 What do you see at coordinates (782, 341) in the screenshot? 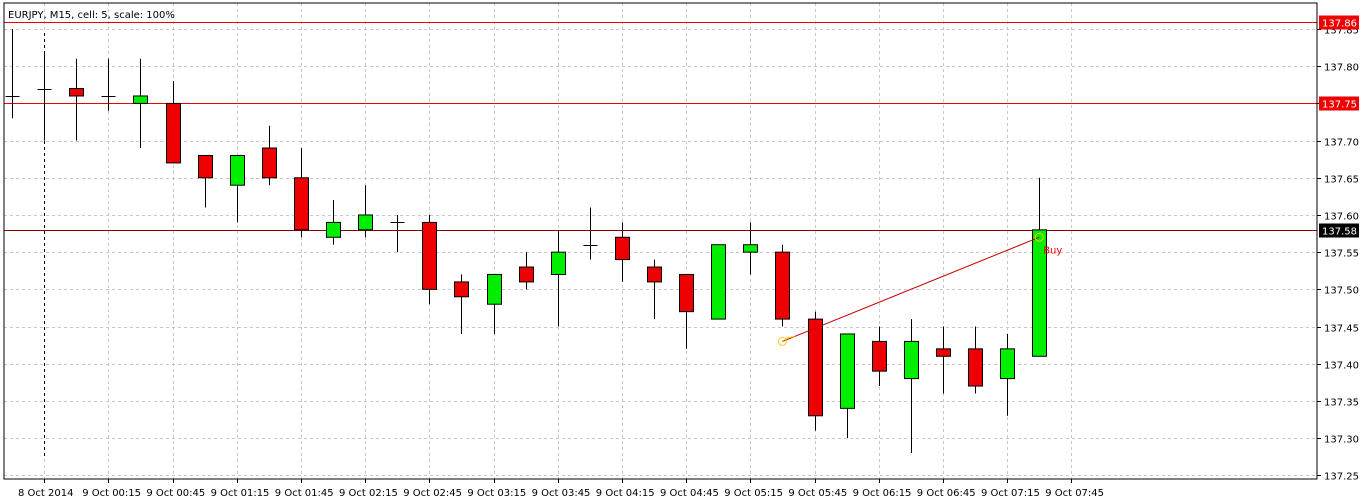
I see `trade-open-marker` at bounding box center [782, 341].